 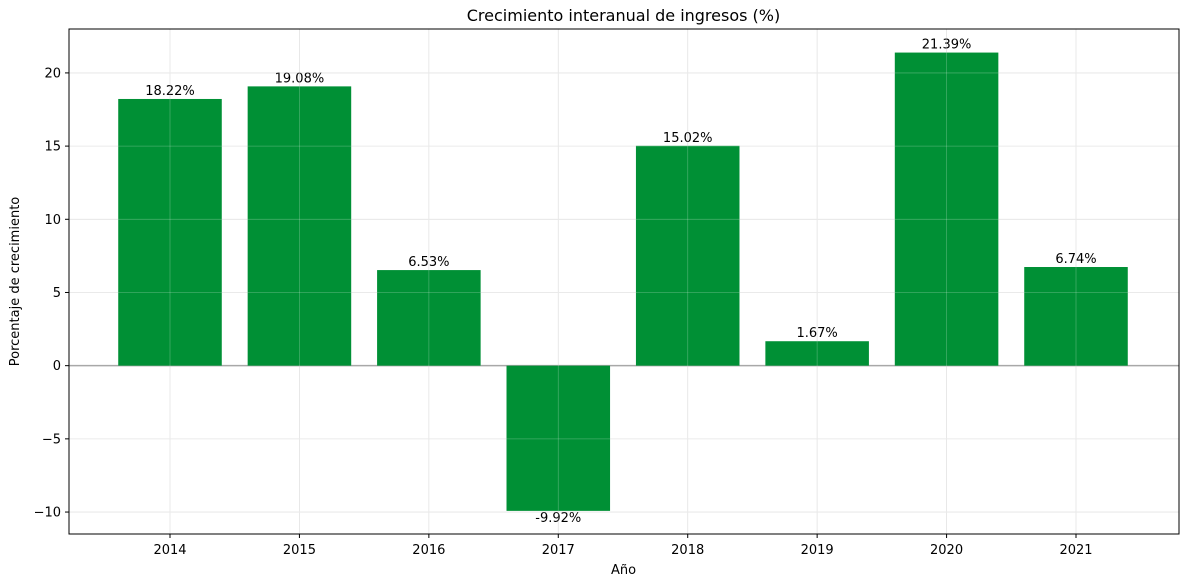 What do you see at coordinates (623, 570) in the screenshot?
I see `x-axis-label: Año` at bounding box center [623, 570].